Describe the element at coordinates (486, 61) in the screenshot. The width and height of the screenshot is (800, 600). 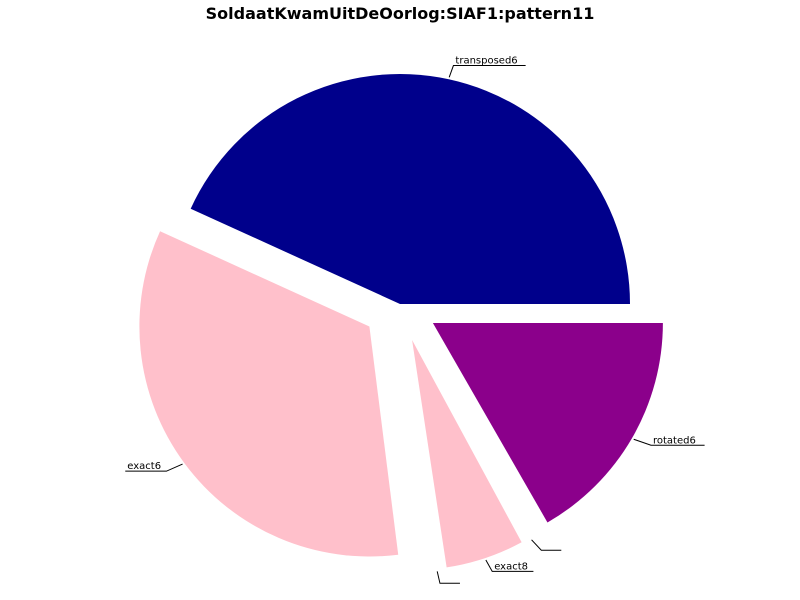
I see `slice-label-transposed6: transposed6` at that location.